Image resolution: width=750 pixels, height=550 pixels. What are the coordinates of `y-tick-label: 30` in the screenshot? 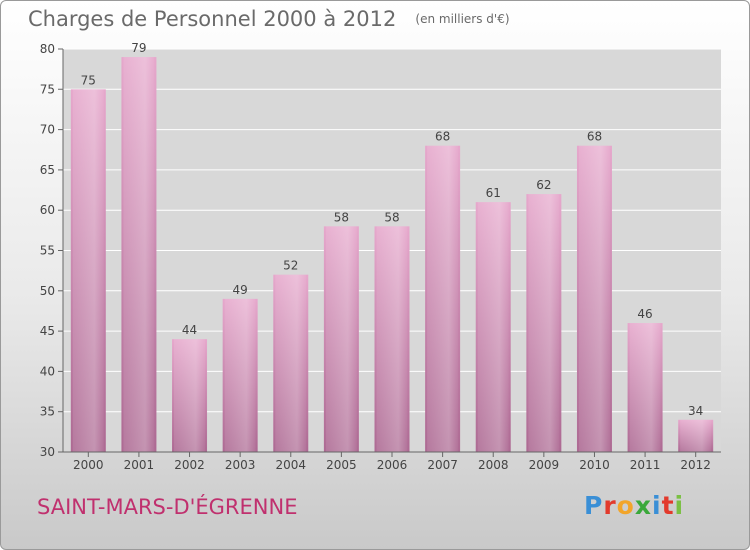 It's located at (47, 452).